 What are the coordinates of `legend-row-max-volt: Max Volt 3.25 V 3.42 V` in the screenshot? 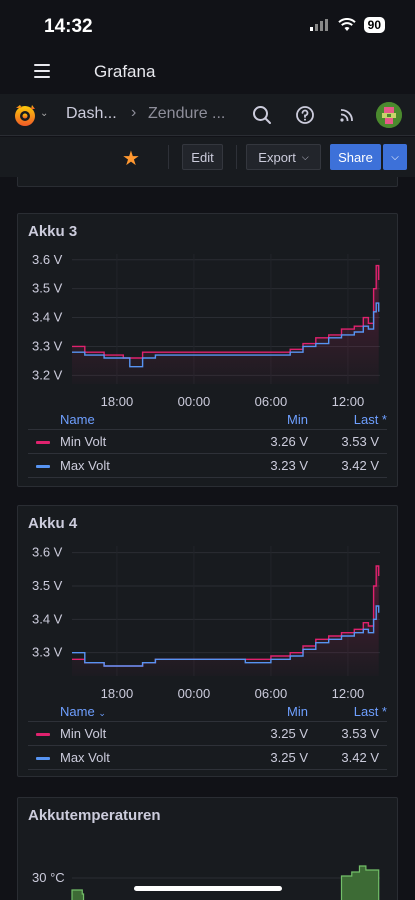 It's located at (207, 758).